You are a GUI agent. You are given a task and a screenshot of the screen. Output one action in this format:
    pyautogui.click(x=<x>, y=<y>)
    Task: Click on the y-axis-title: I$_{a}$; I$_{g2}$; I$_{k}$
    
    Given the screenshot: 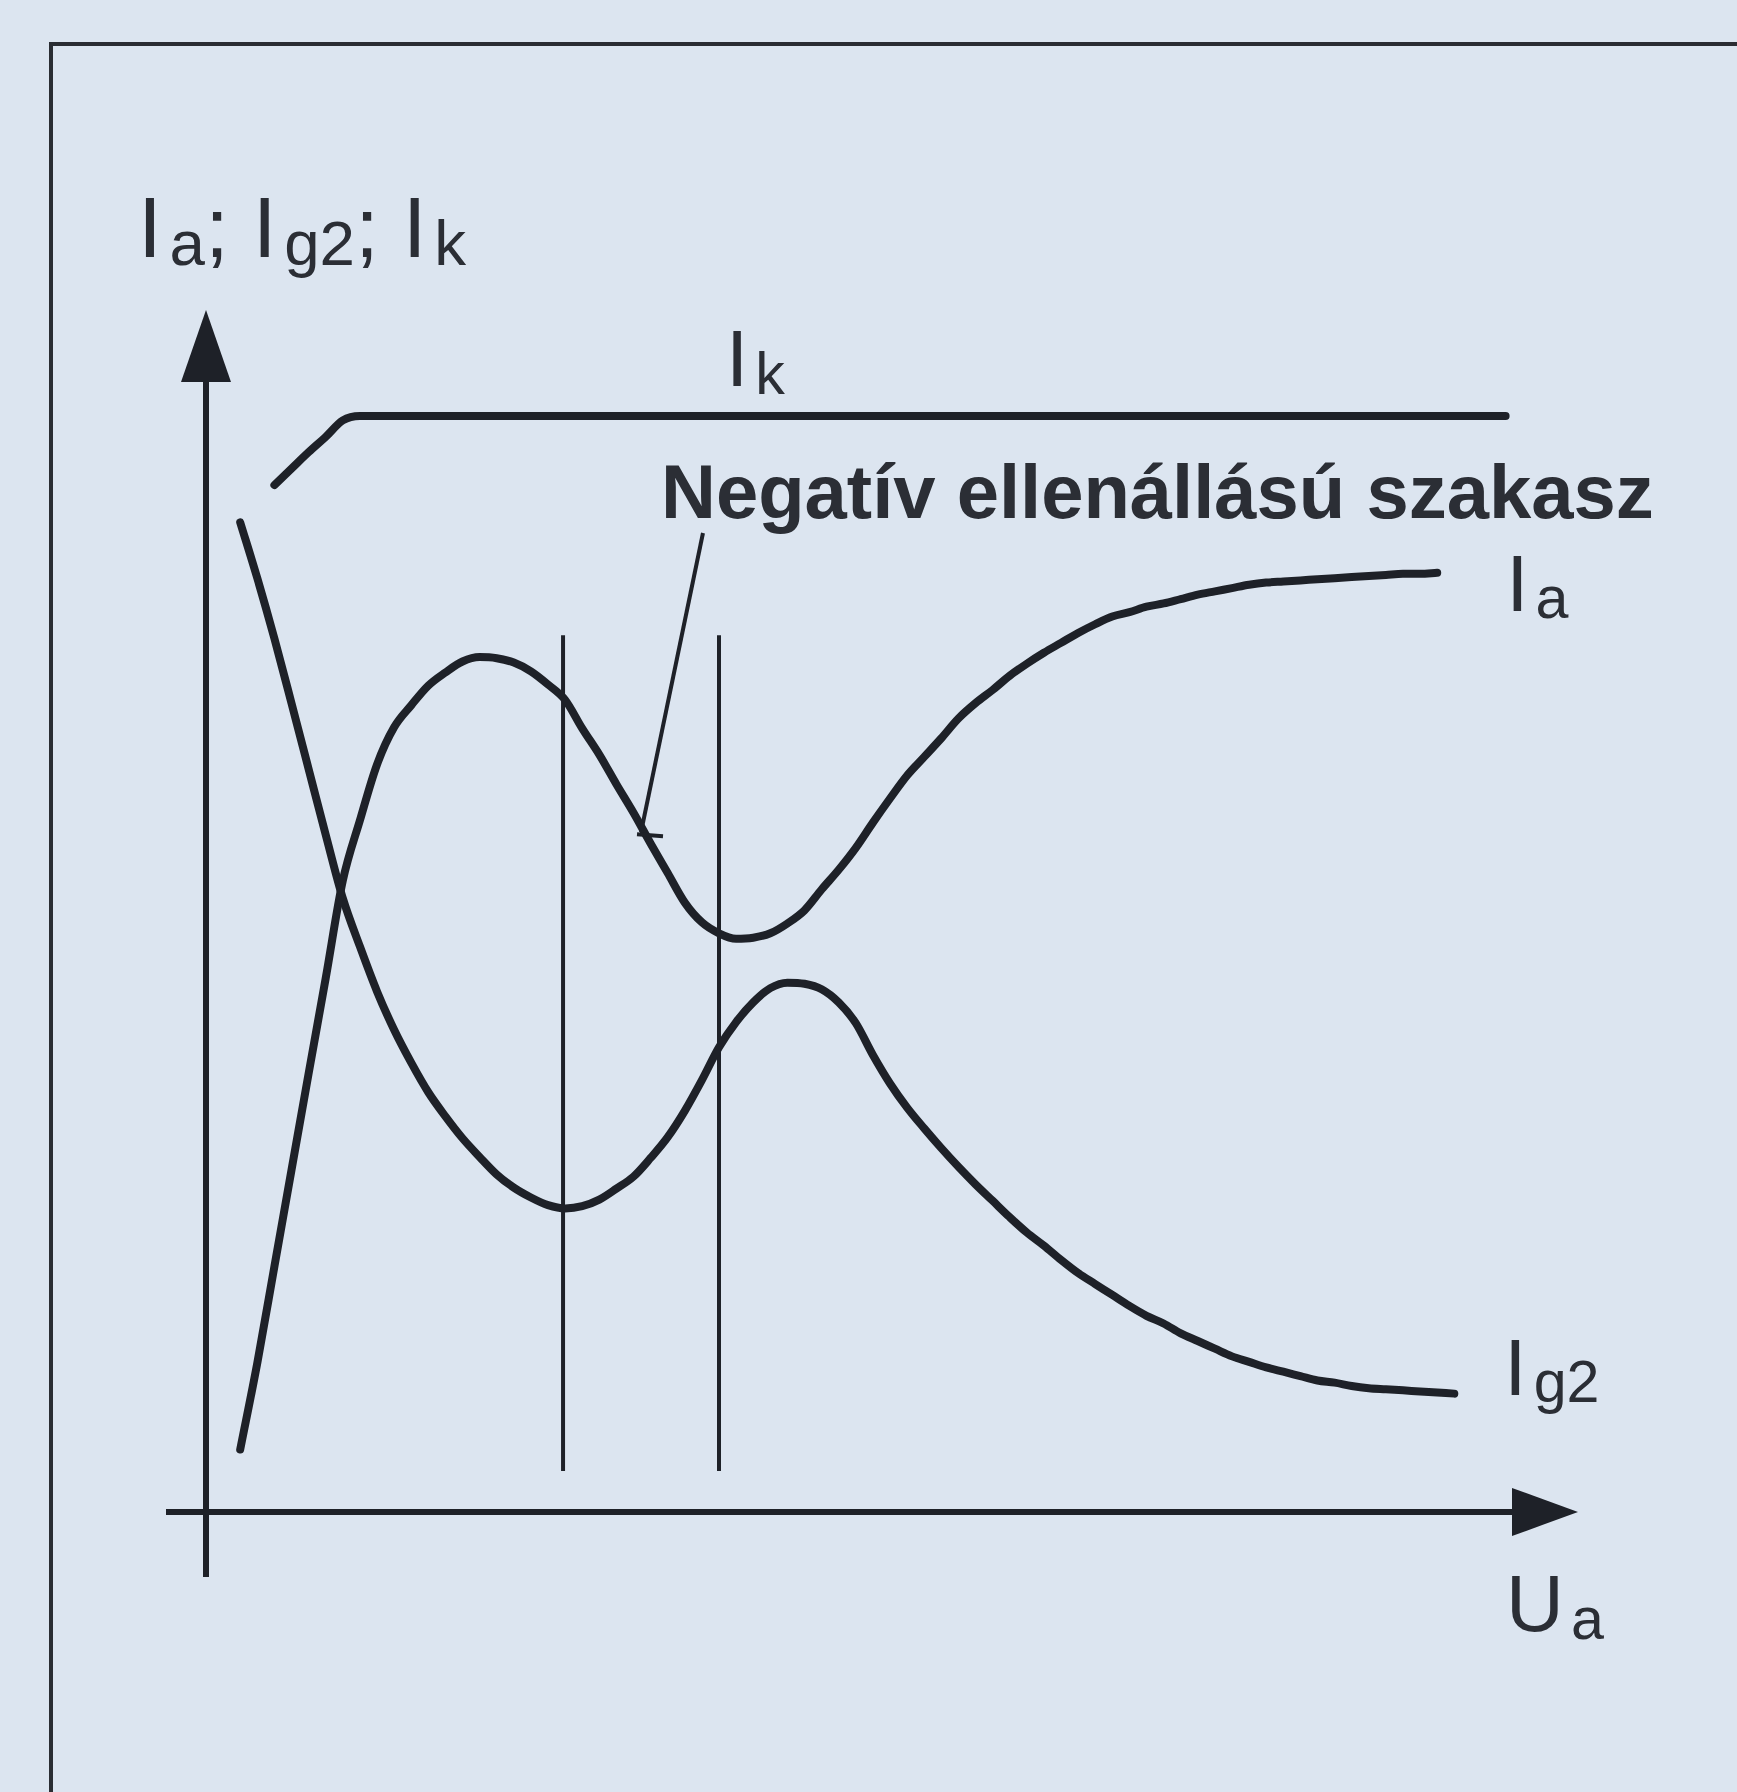 What is the action you would take?
    pyautogui.click(x=302, y=229)
    